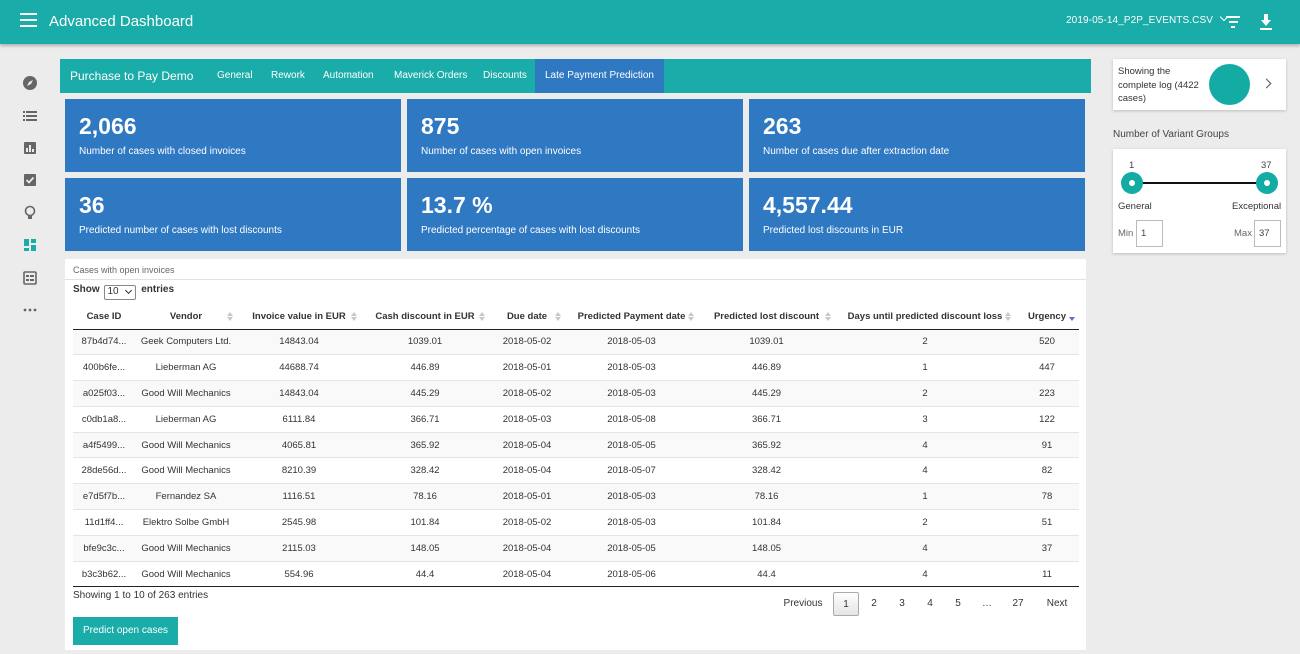 The height and width of the screenshot is (654, 1300). What do you see at coordinates (425, 496) in the screenshot?
I see `cash-discount-cell: 78.16` at bounding box center [425, 496].